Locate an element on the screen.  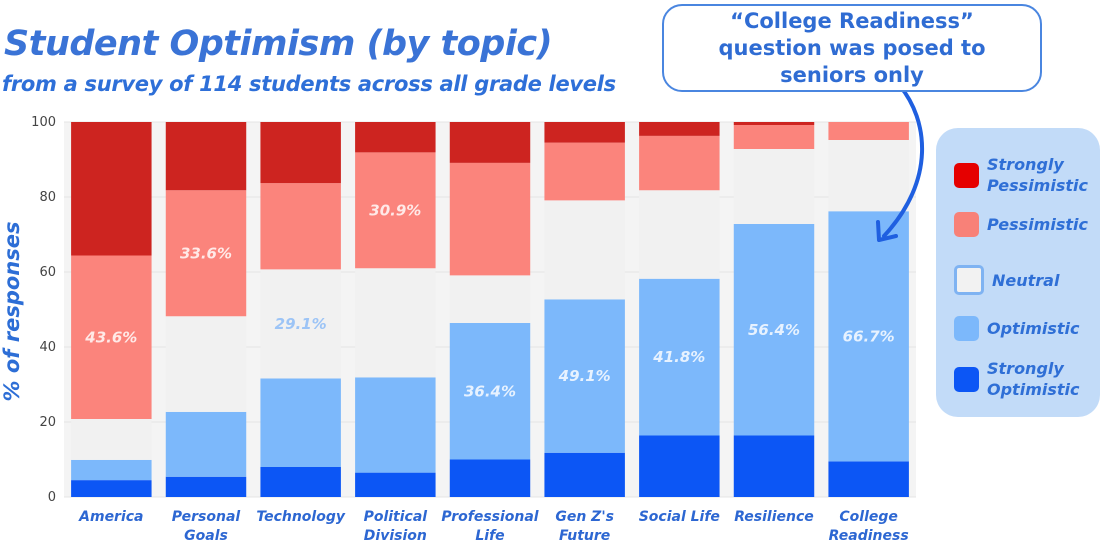
legend-swatch-strongly-optimistic is located at coordinates (966, 379).